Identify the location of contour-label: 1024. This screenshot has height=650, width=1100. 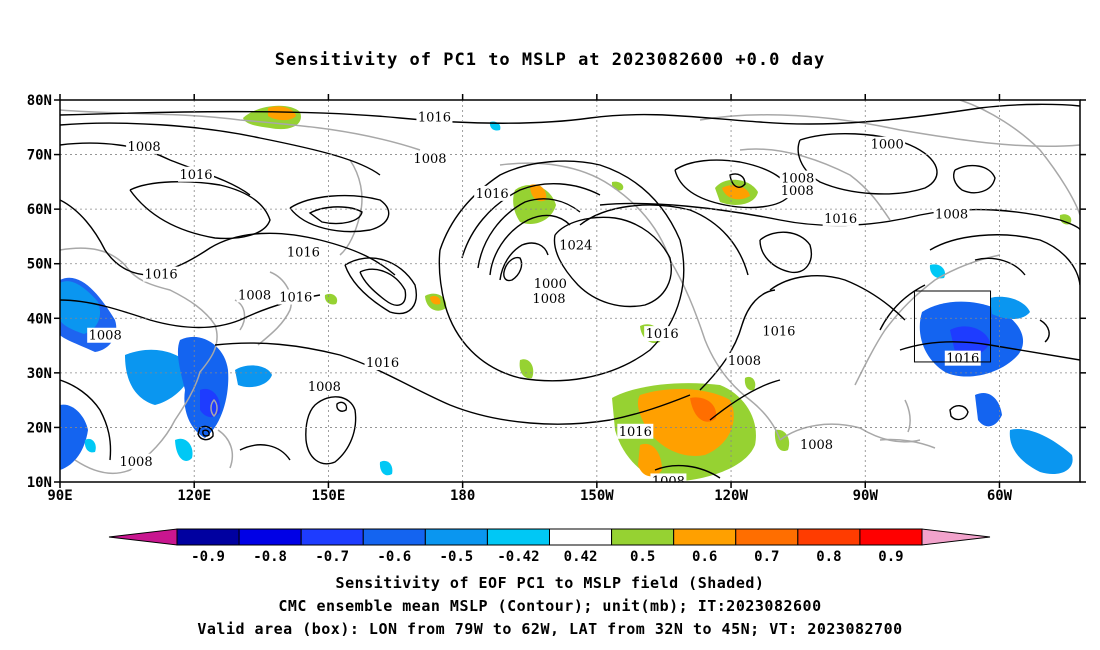
(575, 246).